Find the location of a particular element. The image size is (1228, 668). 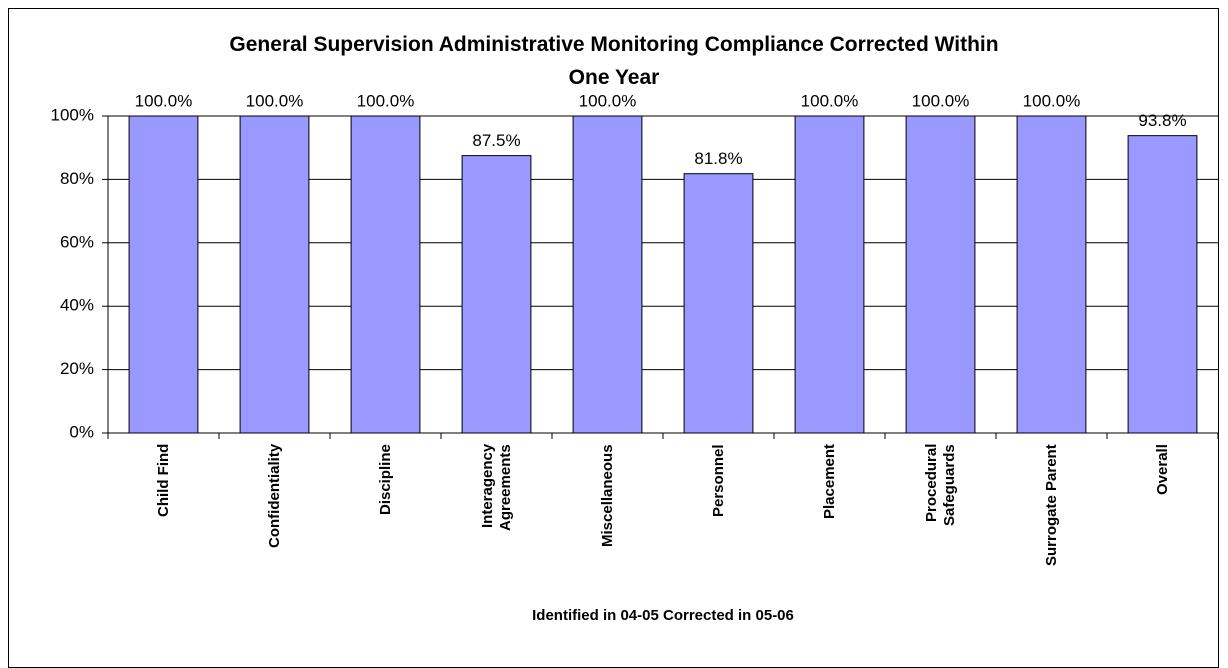

y-tick-label: 0% is located at coordinates (81, 431).